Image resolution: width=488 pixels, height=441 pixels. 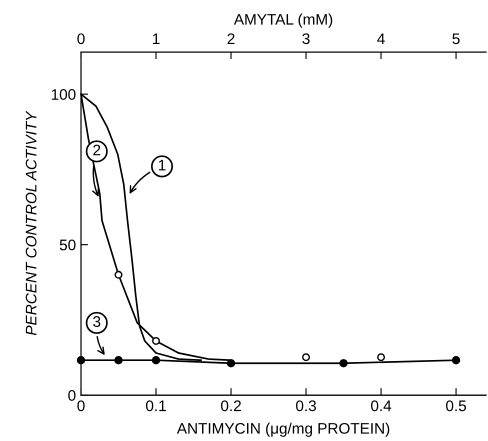 I want to click on y-tick-label: 50, so click(x=68, y=245).